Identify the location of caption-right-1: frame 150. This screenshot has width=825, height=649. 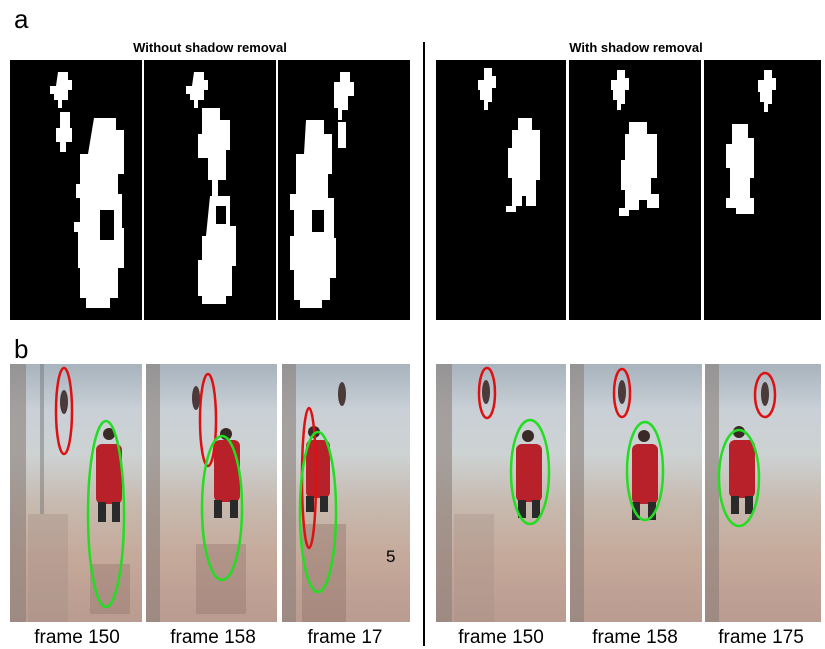
(501, 637).